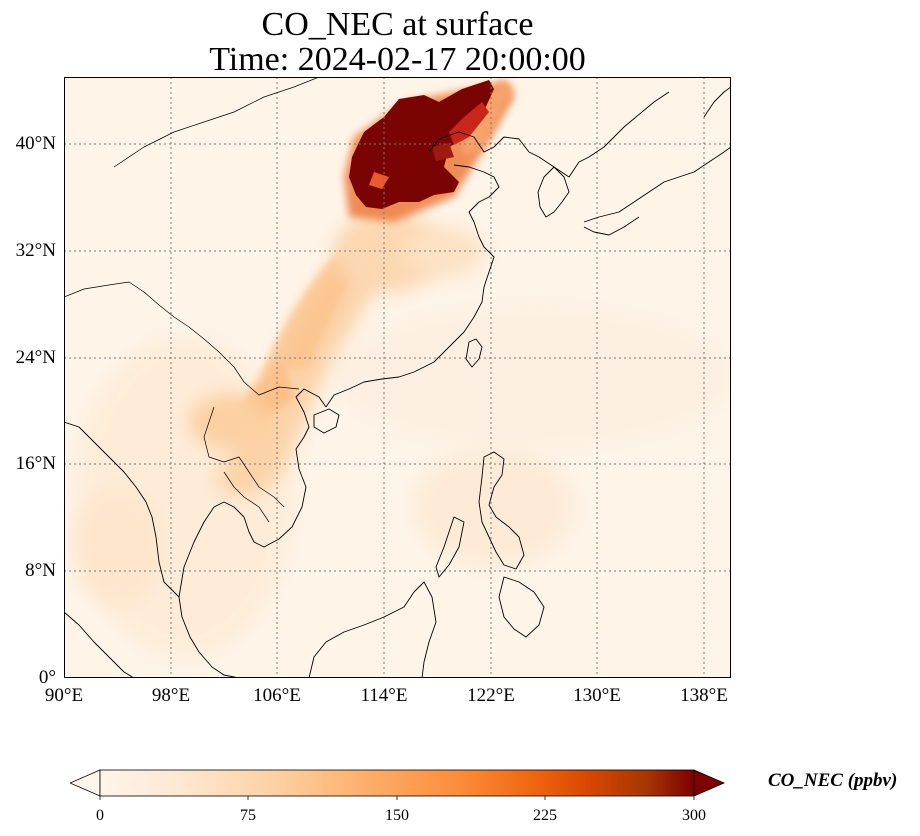 This screenshot has width=920, height=836. What do you see at coordinates (277, 695) in the screenshot?
I see `lon-tick-106: 106°E` at bounding box center [277, 695].